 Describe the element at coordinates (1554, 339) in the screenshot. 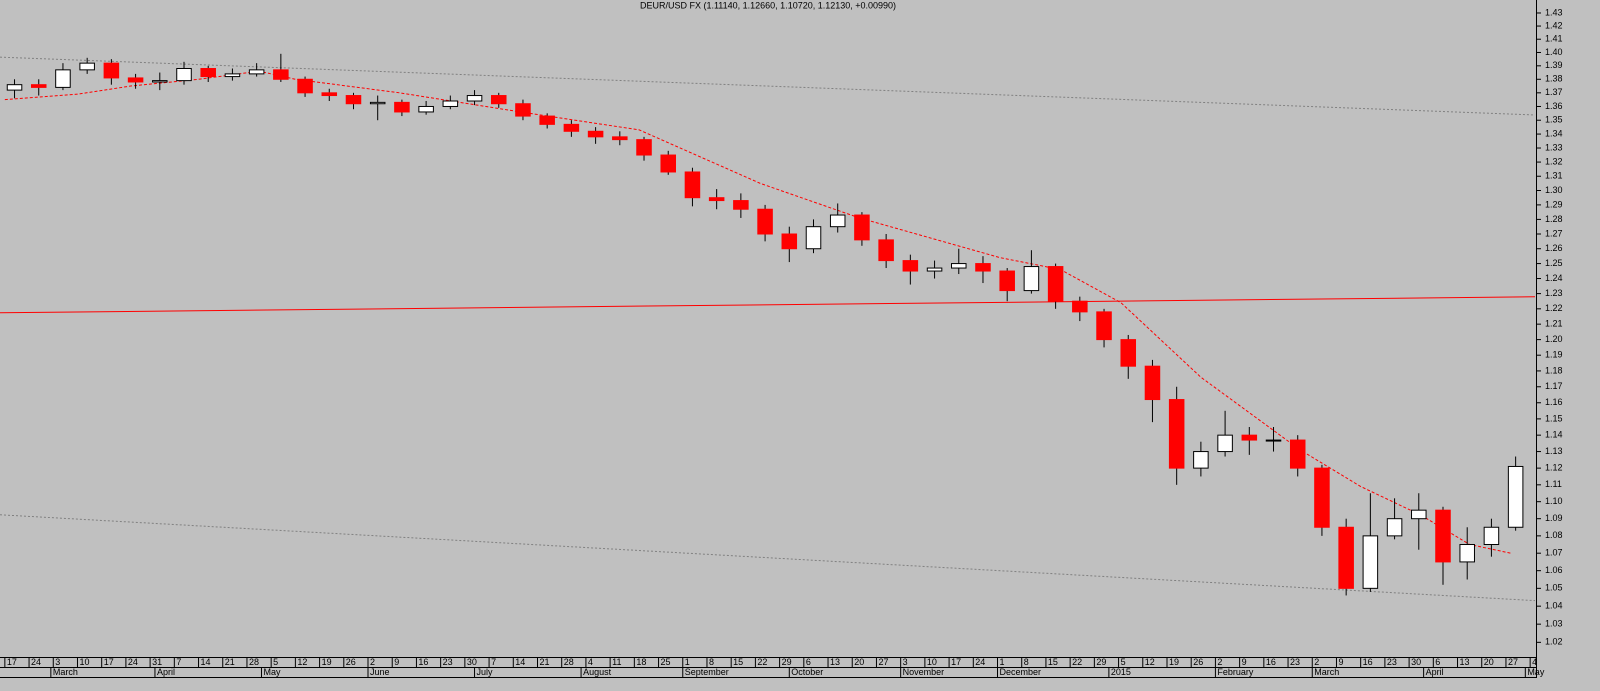

I see `y-tick-label: 1.20` at that location.